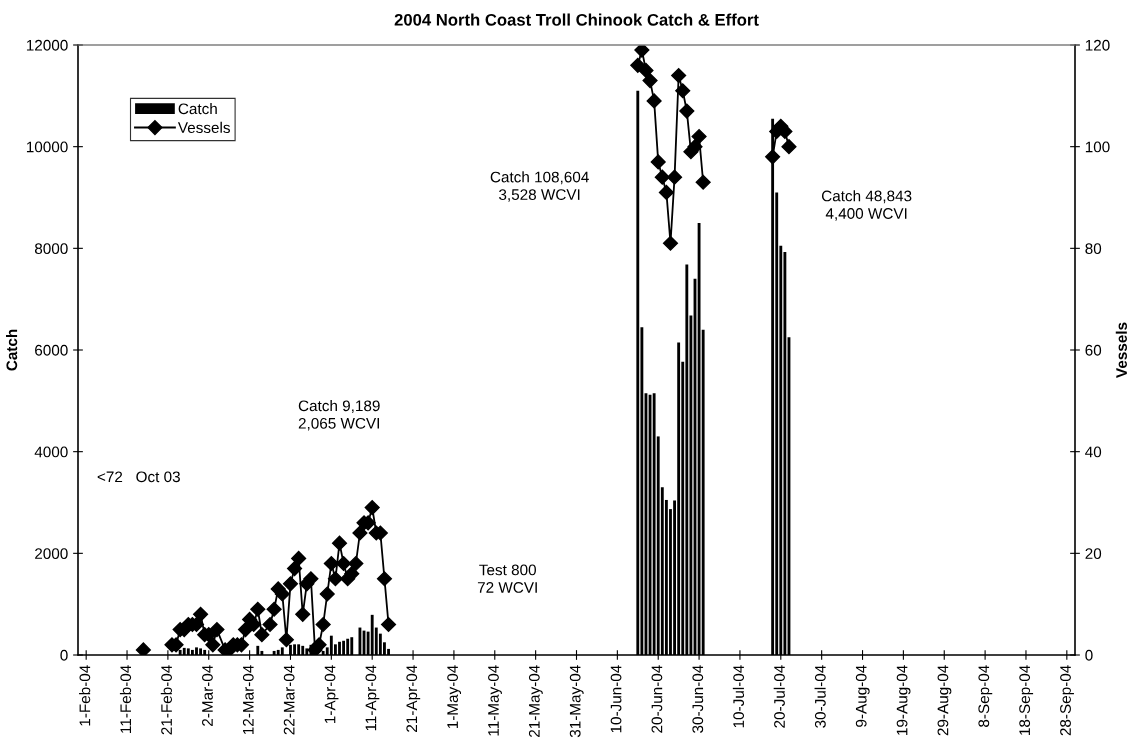 This screenshot has height=751, width=1140. What do you see at coordinates (1121, 350) in the screenshot?
I see `y2-axis-title: Vessels` at bounding box center [1121, 350].